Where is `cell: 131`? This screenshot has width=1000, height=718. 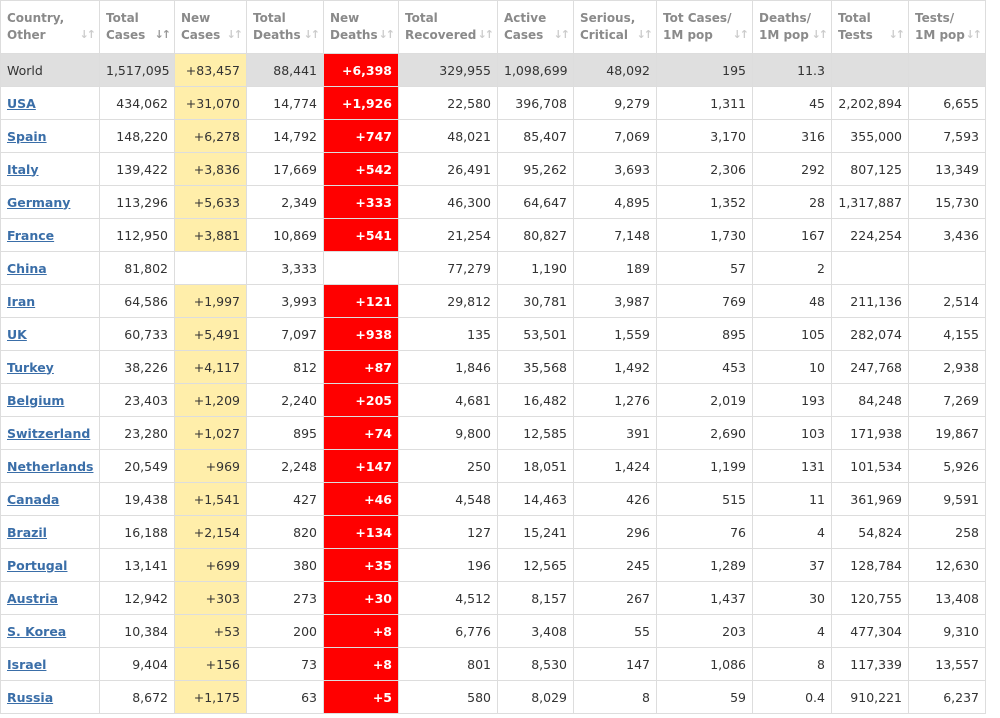 cell: 131 is located at coordinates (792, 466).